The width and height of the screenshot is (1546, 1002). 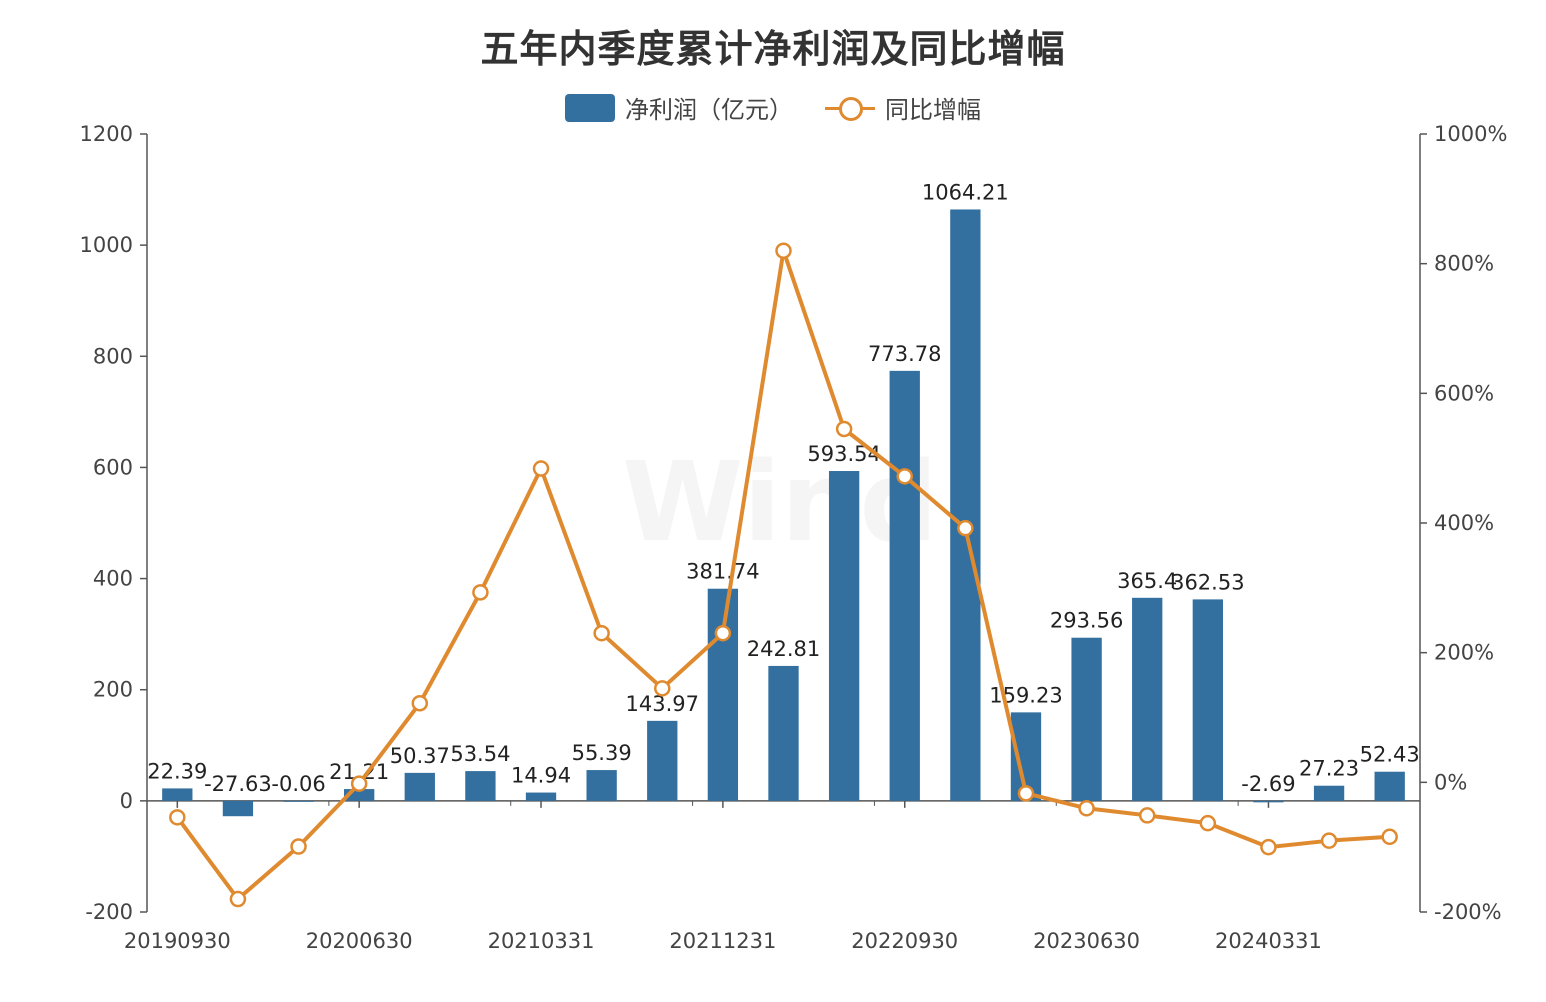 I want to click on right-y-tick-label: 200%, so click(x=1464, y=653).